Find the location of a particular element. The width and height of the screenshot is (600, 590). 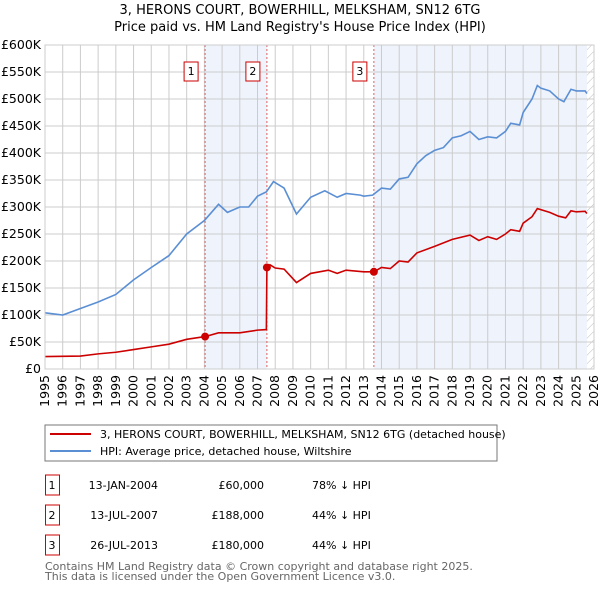

sale-label: 1 is located at coordinates (191, 71).